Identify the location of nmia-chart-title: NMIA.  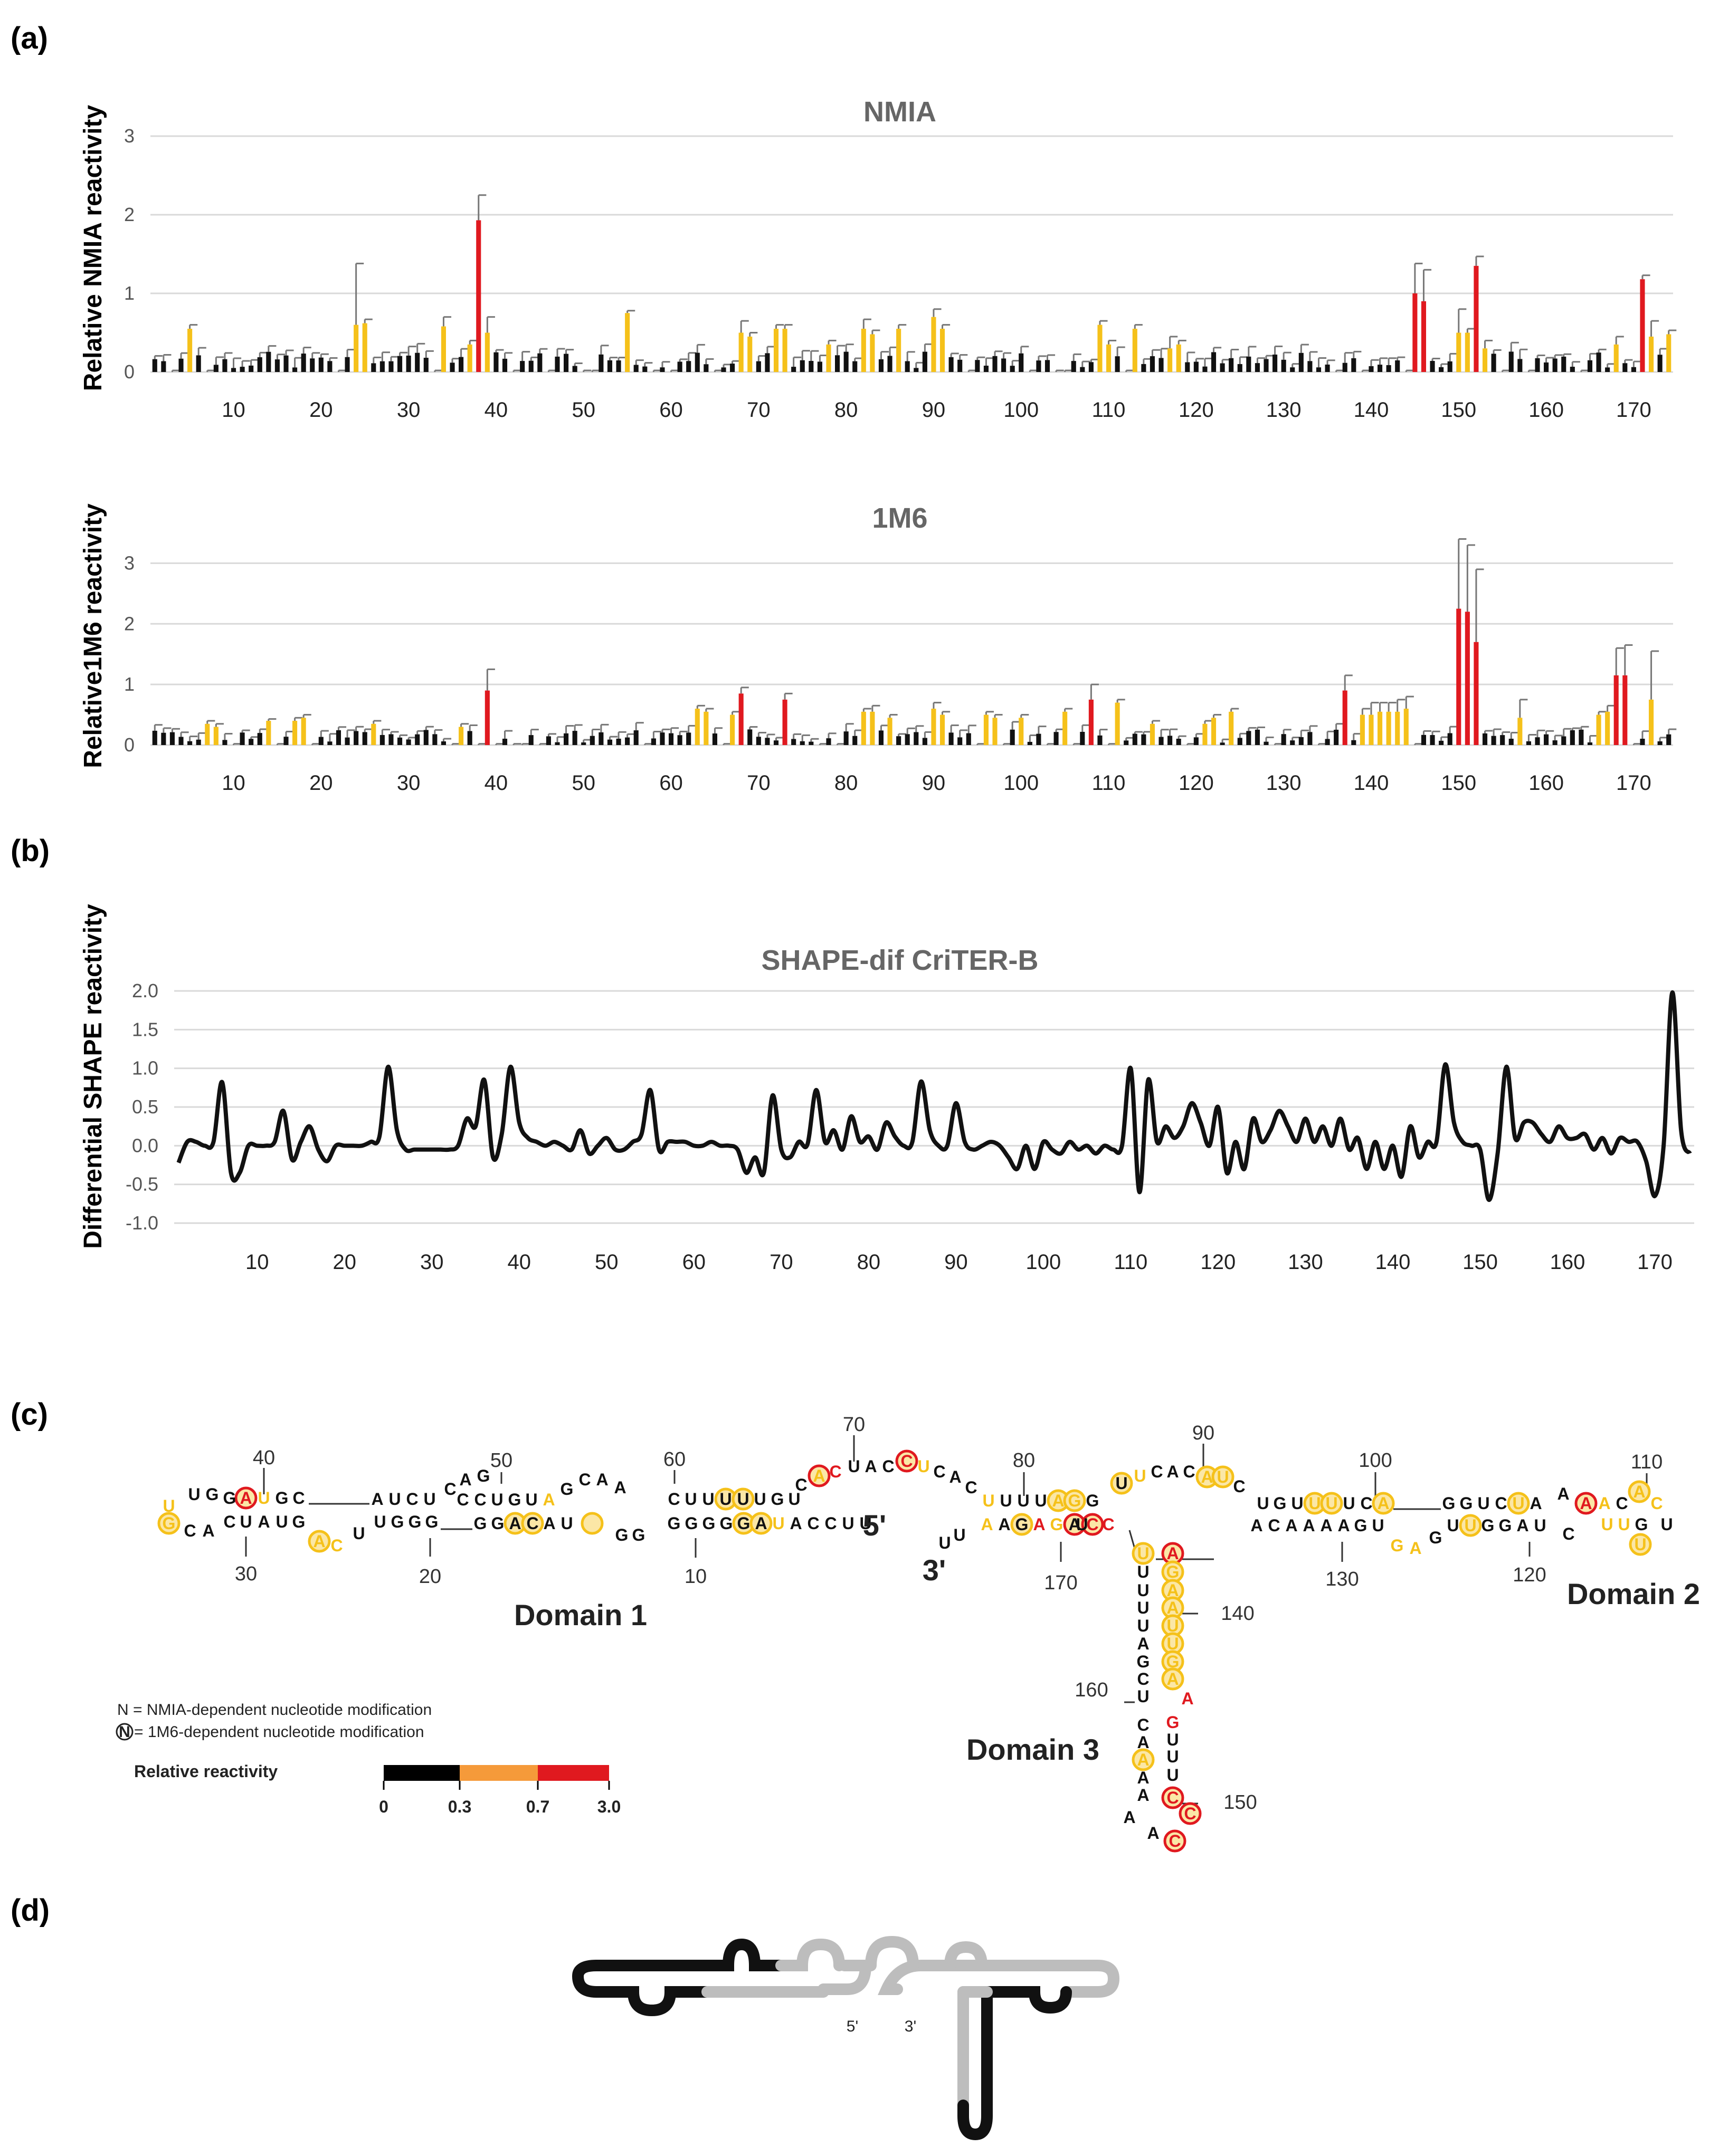
(899, 112).